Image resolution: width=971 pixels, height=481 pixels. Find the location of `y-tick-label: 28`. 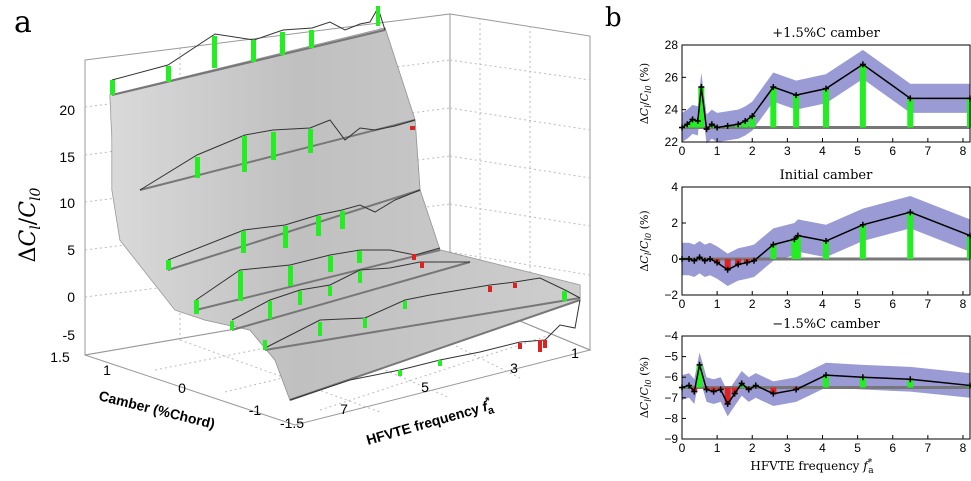

y-tick-label: 28 is located at coordinates (672, 45).